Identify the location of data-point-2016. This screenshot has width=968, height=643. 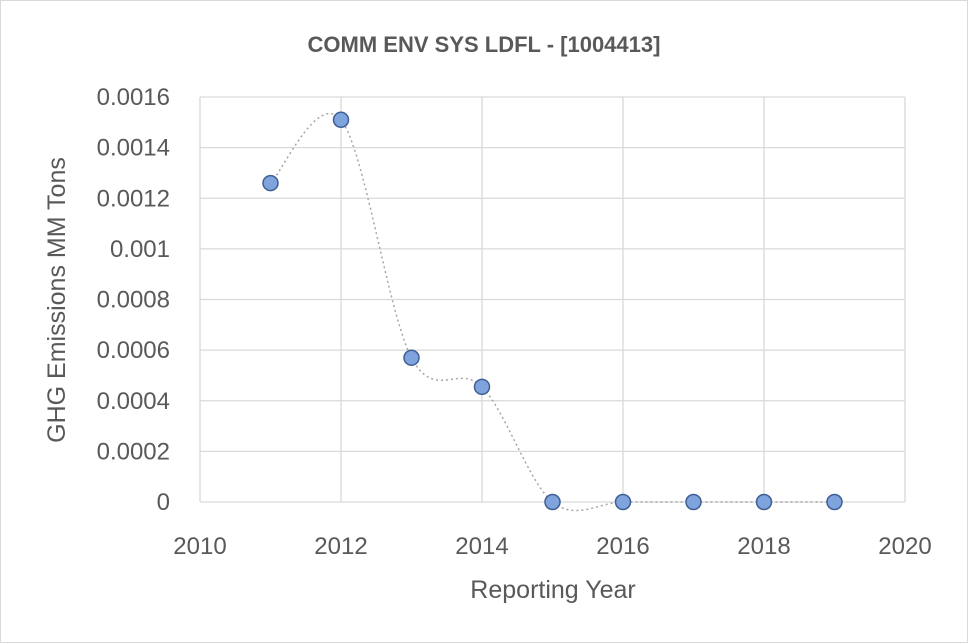
(623, 502).